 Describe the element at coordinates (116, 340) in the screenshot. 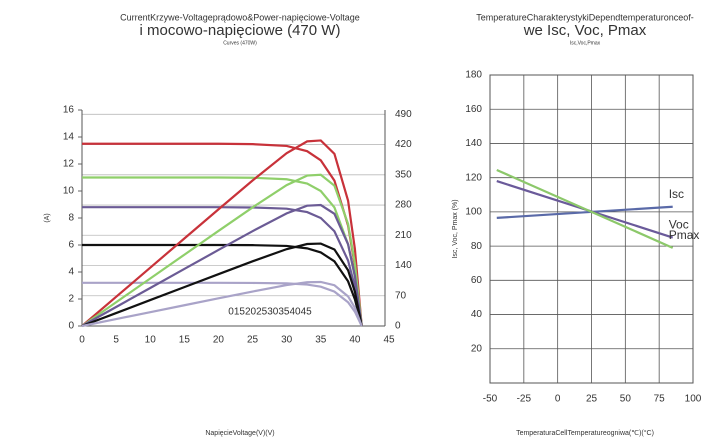

I see `x-tick-label: 5` at that location.